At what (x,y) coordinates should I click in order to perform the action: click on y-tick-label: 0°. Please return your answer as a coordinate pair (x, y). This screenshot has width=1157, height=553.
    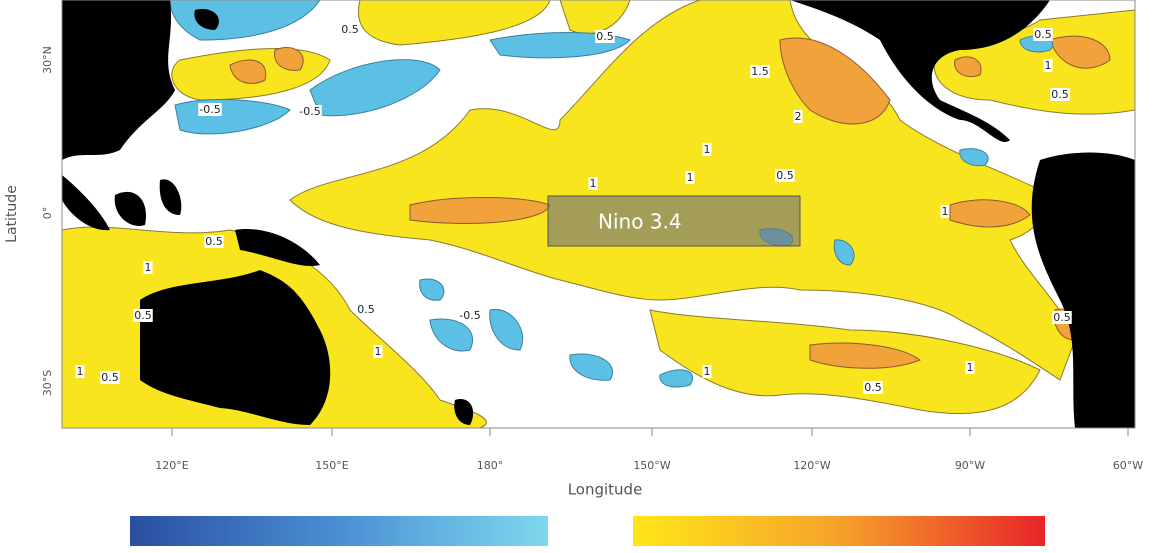
    Looking at the image, I should click on (47, 213).